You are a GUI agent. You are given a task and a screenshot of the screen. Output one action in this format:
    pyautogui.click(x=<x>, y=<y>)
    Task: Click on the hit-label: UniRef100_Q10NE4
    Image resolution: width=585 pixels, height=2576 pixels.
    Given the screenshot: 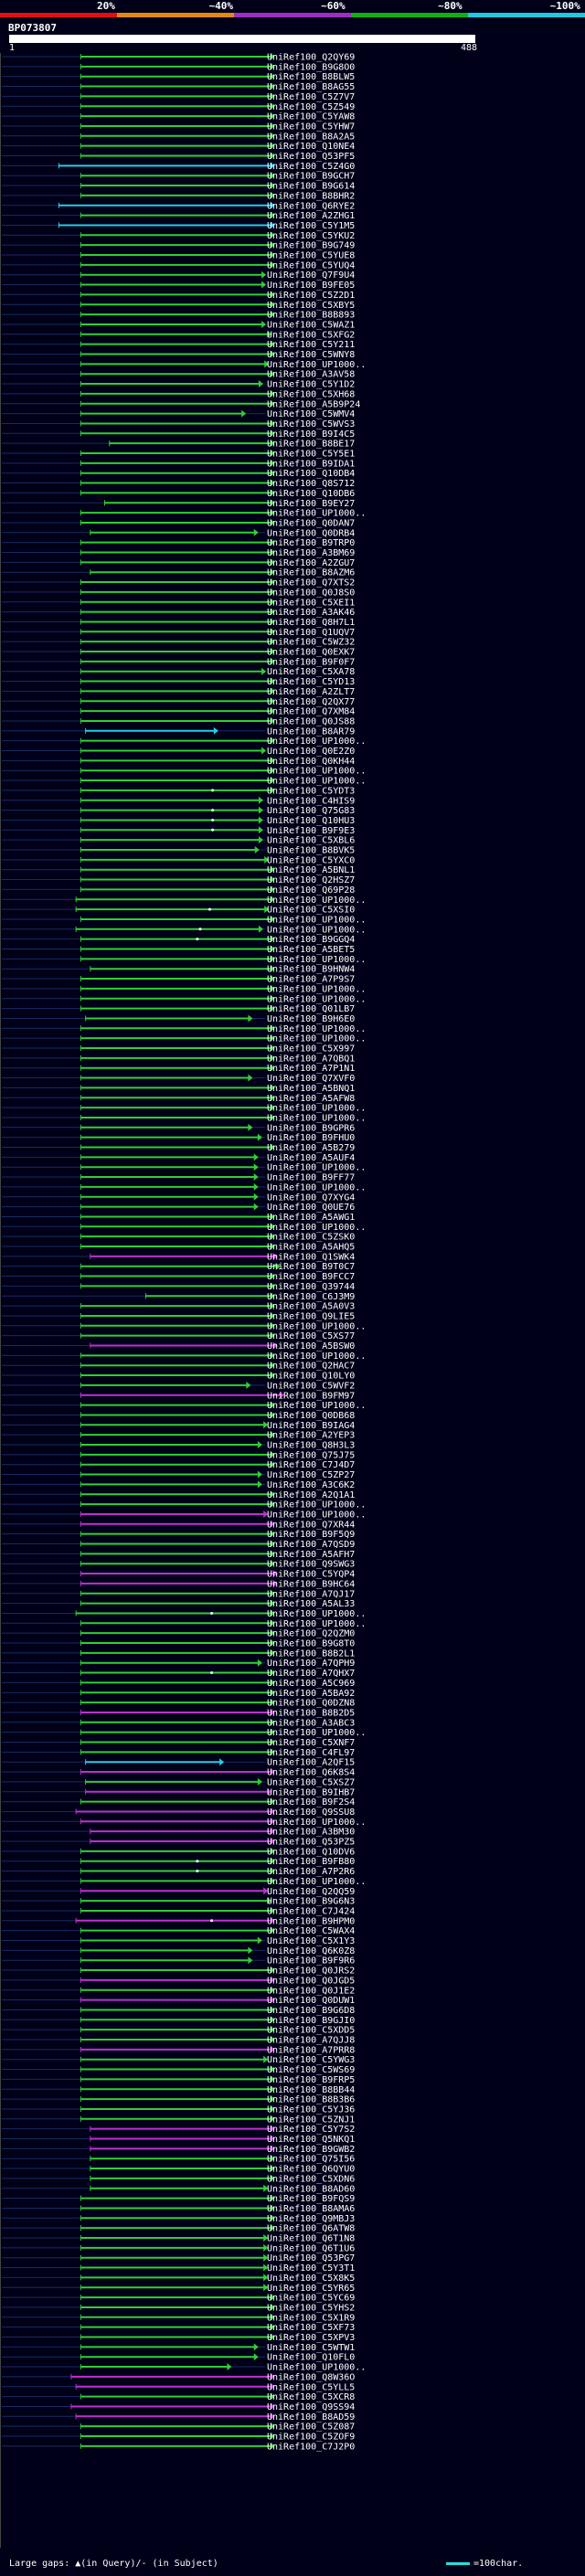 What is the action you would take?
    pyautogui.click(x=311, y=147)
    